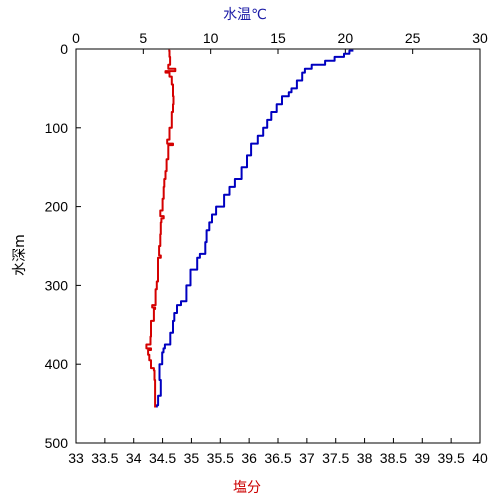  What do you see at coordinates (220, 458) in the screenshot?
I see `bottom-tick-label: 35.5` at bounding box center [220, 458].